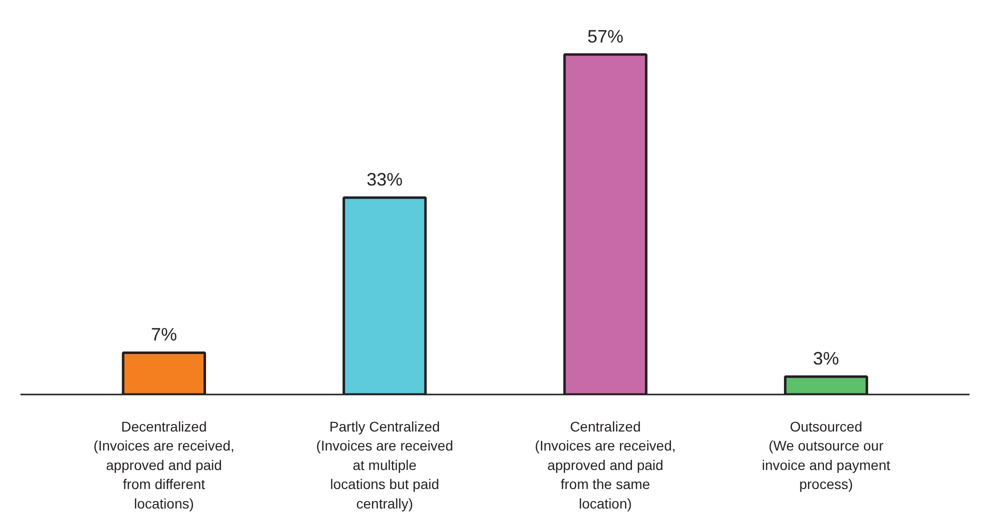 The height and width of the screenshot is (514, 989). What do you see at coordinates (605, 36) in the screenshot?
I see `data-label: 57%` at bounding box center [605, 36].